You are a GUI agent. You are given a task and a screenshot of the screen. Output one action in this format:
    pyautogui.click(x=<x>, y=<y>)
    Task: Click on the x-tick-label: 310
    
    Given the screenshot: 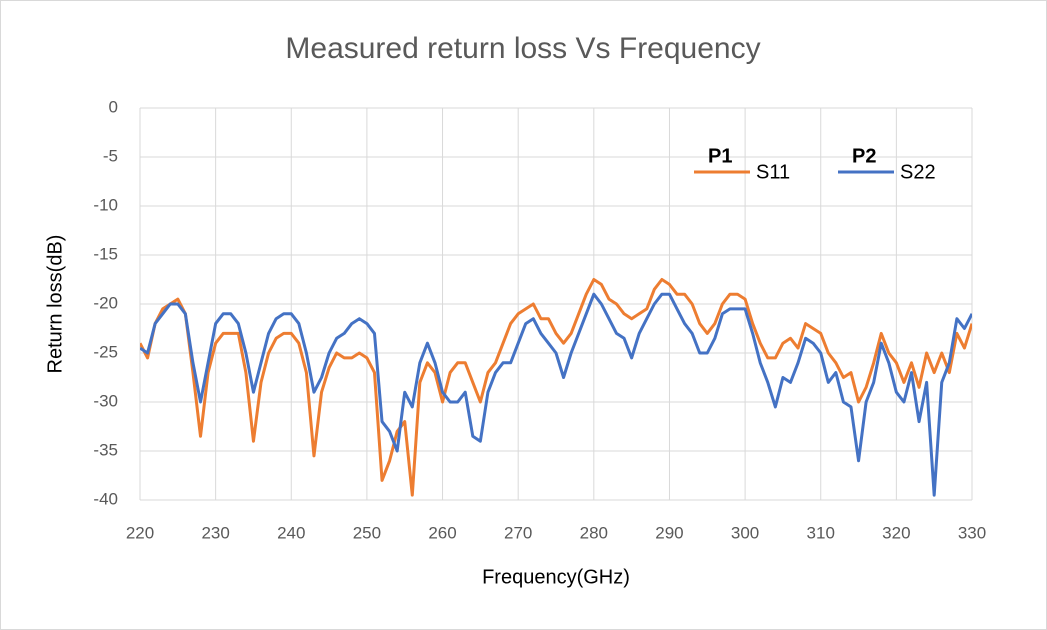 What is the action you would take?
    pyautogui.click(x=821, y=532)
    